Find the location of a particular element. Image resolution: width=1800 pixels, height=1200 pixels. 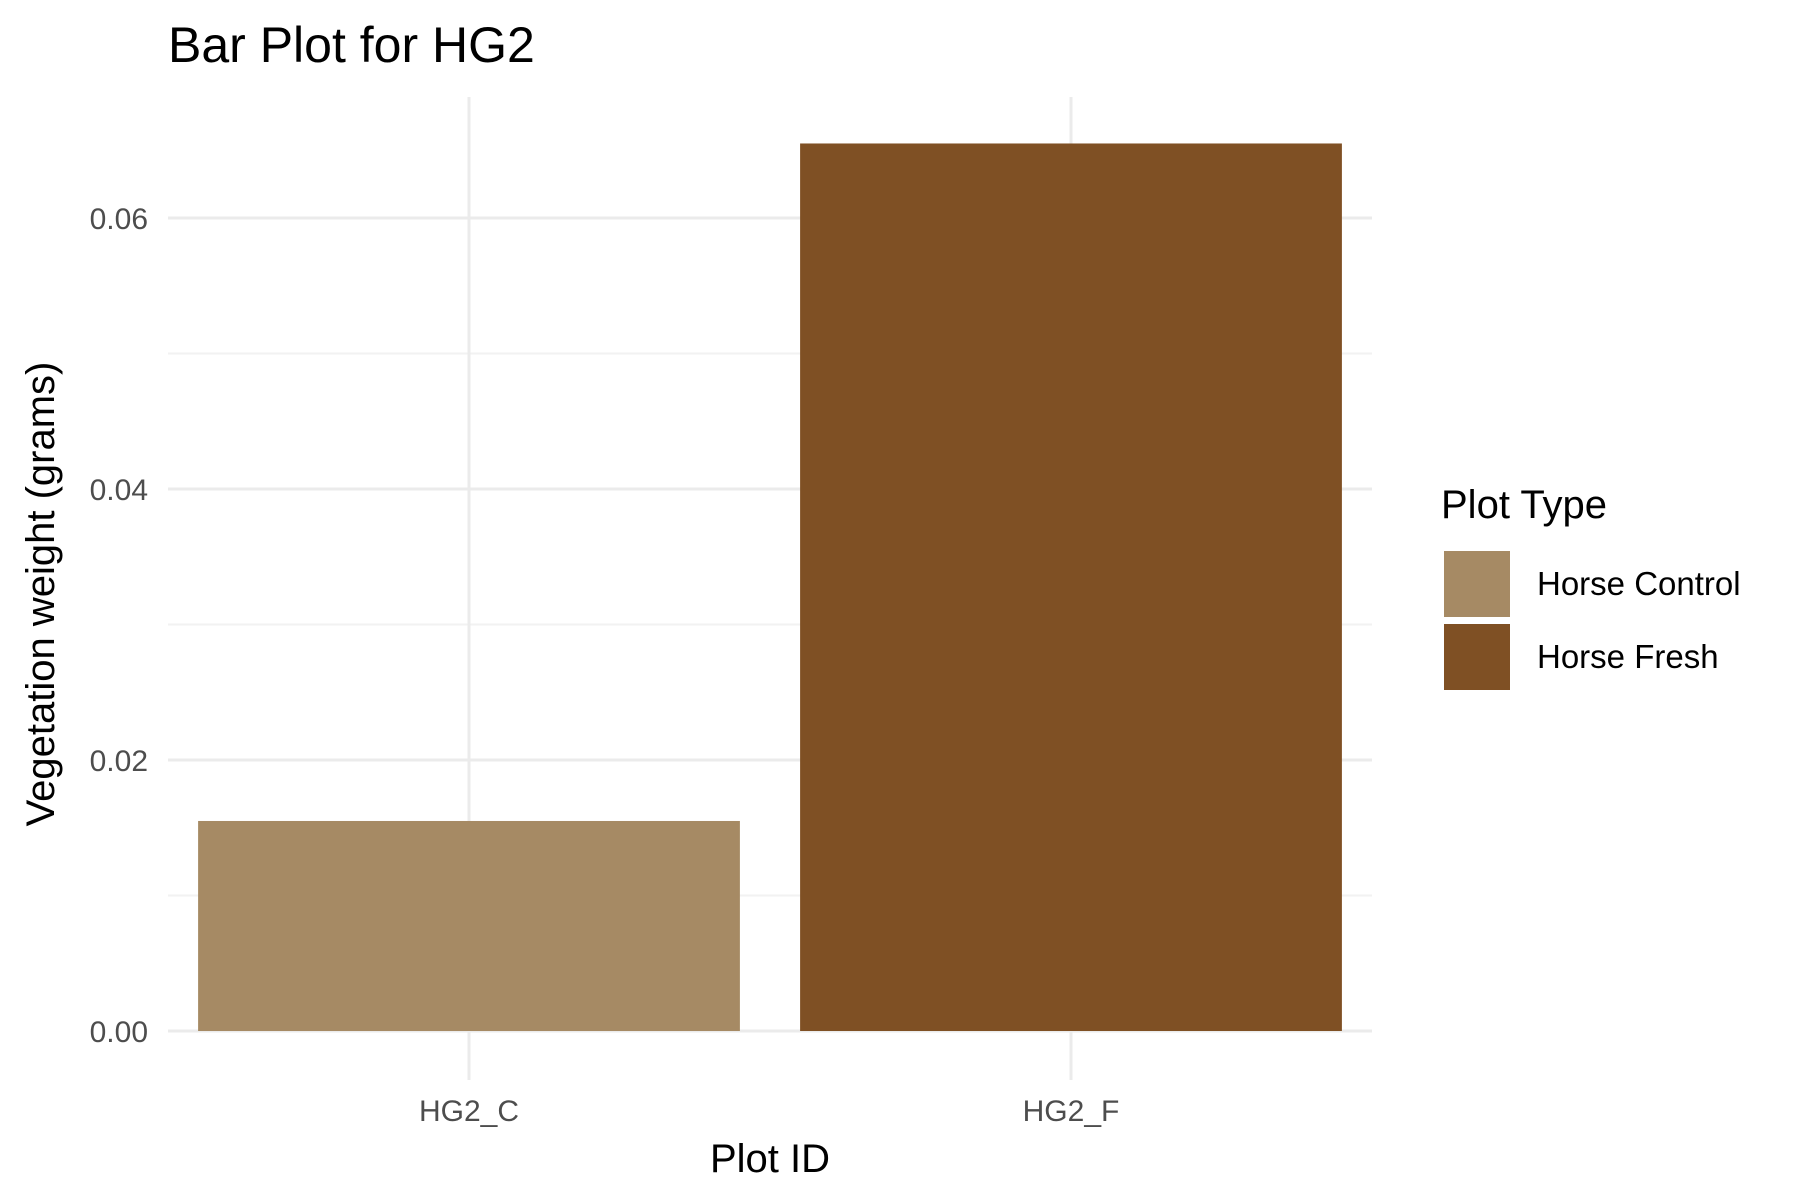

legend-label: Horse Fresh is located at coordinates (1628, 656).